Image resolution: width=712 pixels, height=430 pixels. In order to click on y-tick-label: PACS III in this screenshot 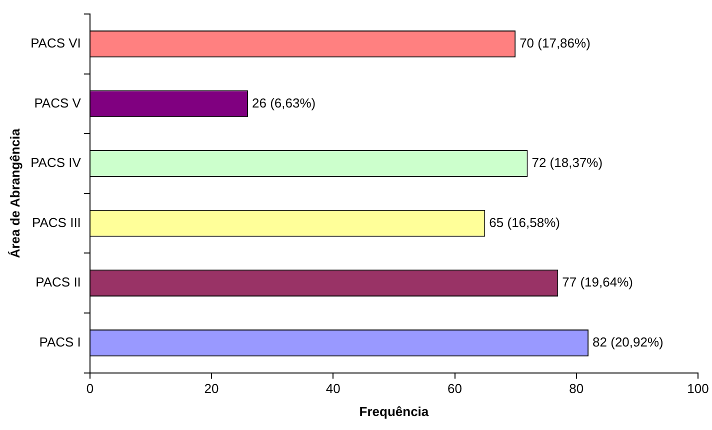, I will do `click(56, 222)`.